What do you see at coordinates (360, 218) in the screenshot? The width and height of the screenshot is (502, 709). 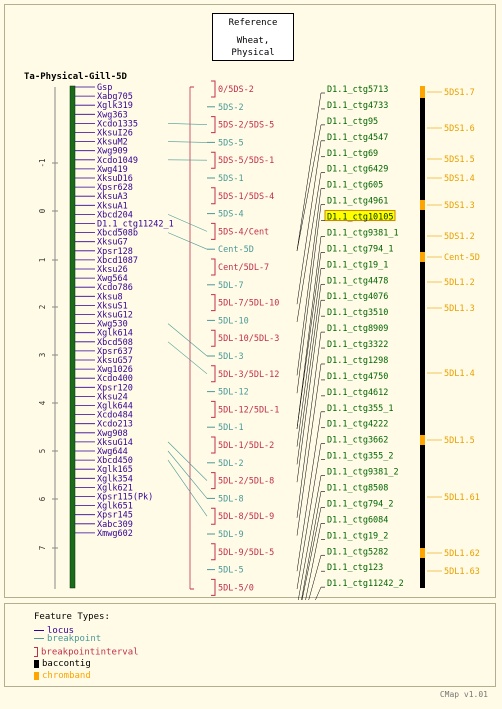 I see `contig-label: D1.1_ctg10105` at bounding box center [360, 218].